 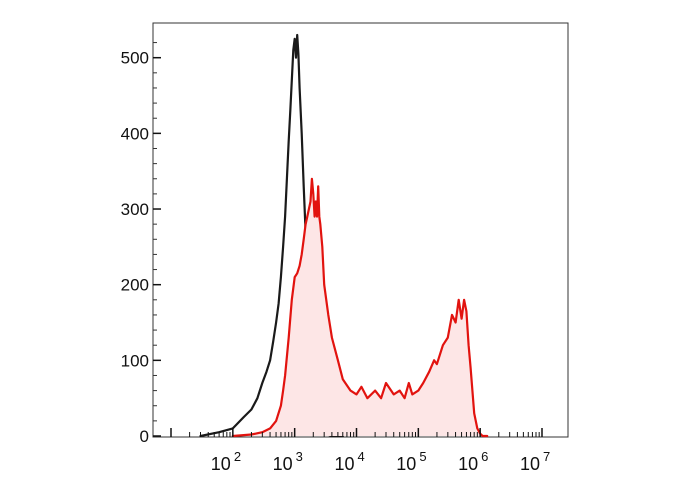 I want to click on x-tick-exponent: 2, so click(x=237, y=456).